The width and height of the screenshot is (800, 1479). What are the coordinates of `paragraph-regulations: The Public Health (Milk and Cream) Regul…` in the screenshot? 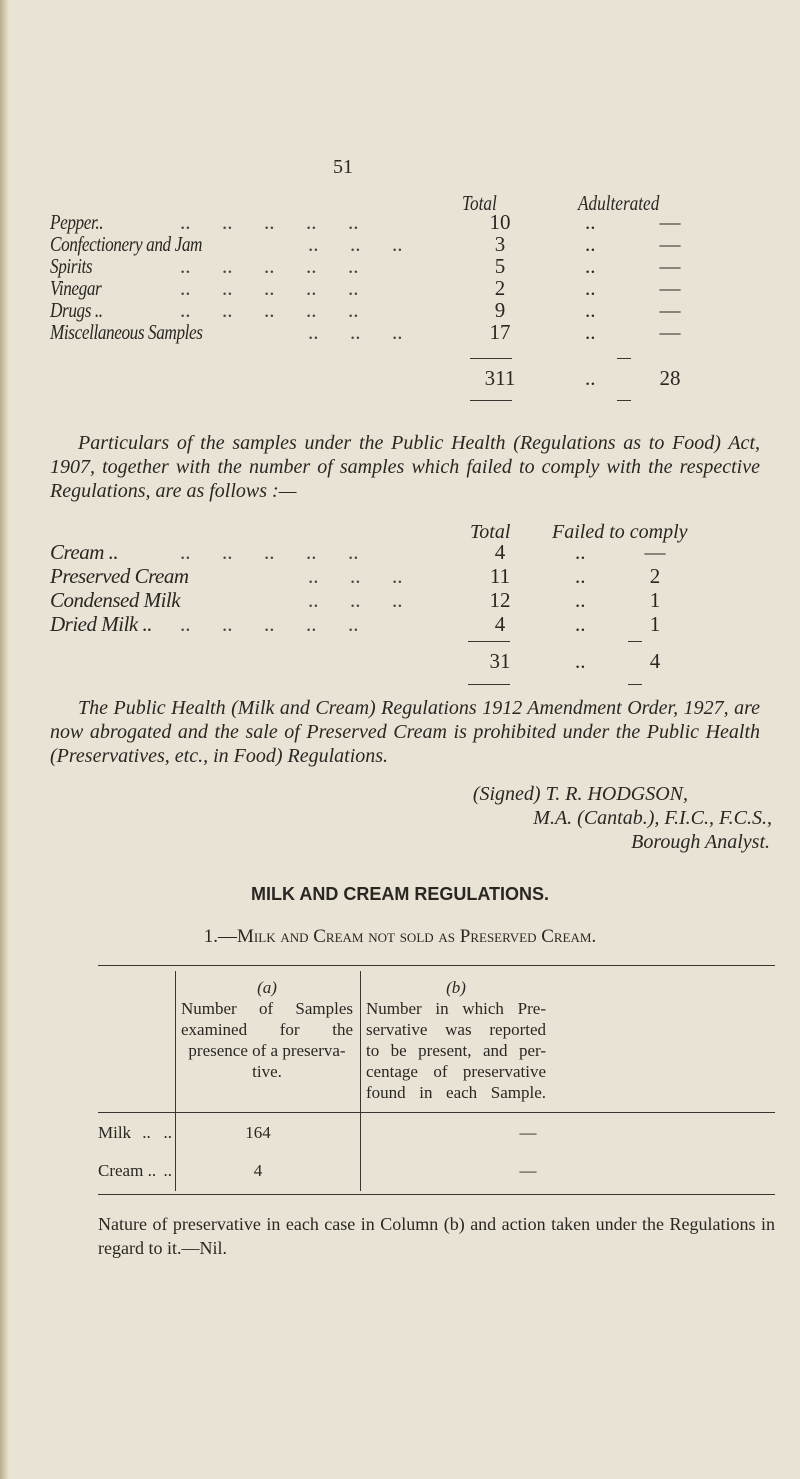 It's located at (405, 732).